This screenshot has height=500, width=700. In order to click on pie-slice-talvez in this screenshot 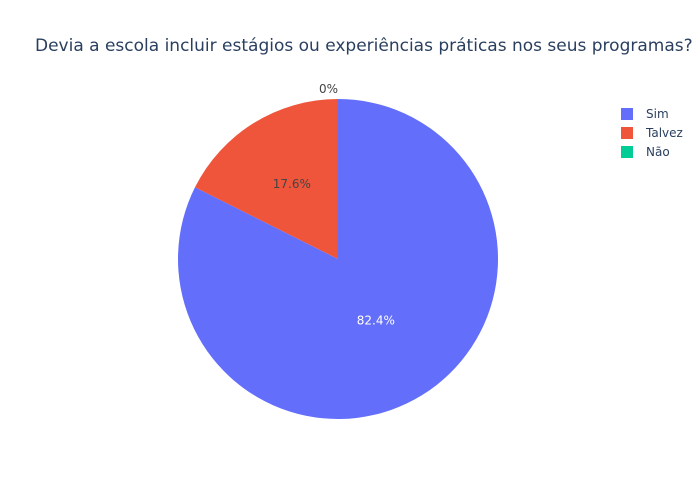, I will do `click(266, 179)`.